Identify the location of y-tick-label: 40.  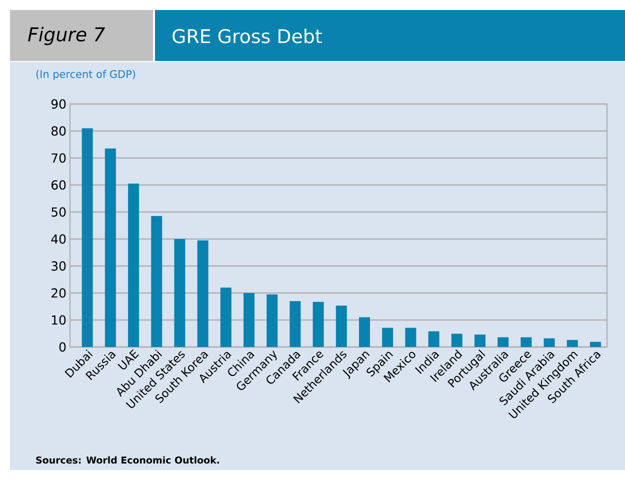
(58, 239).